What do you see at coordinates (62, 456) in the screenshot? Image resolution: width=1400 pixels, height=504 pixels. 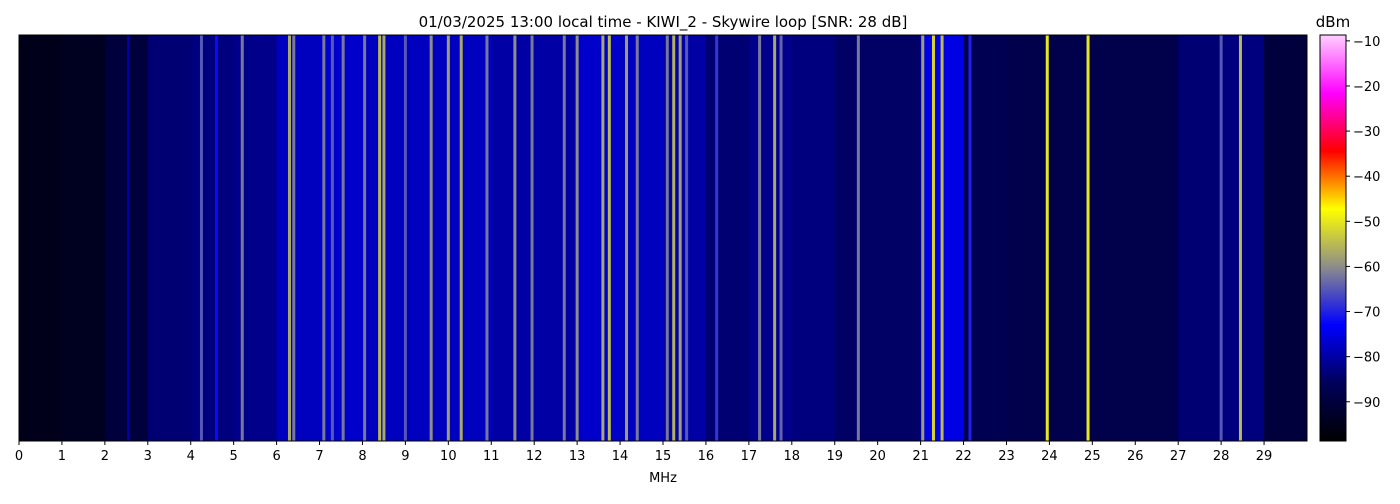 I see `x-tick-label: 1` at bounding box center [62, 456].